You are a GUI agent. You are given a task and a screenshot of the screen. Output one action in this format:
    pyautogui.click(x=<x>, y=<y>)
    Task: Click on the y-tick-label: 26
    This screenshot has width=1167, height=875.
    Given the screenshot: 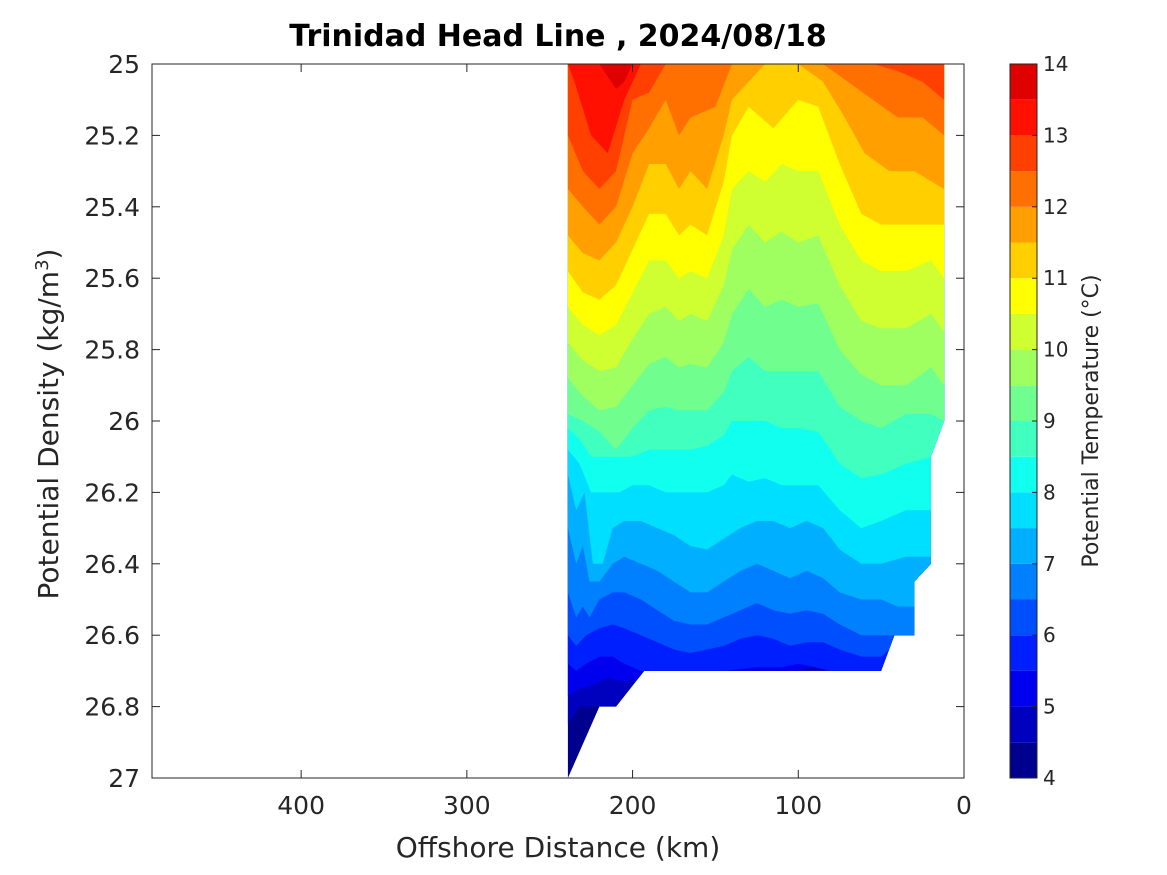 What is the action you would take?
    pyautogui.click(x=124, y=421)
    